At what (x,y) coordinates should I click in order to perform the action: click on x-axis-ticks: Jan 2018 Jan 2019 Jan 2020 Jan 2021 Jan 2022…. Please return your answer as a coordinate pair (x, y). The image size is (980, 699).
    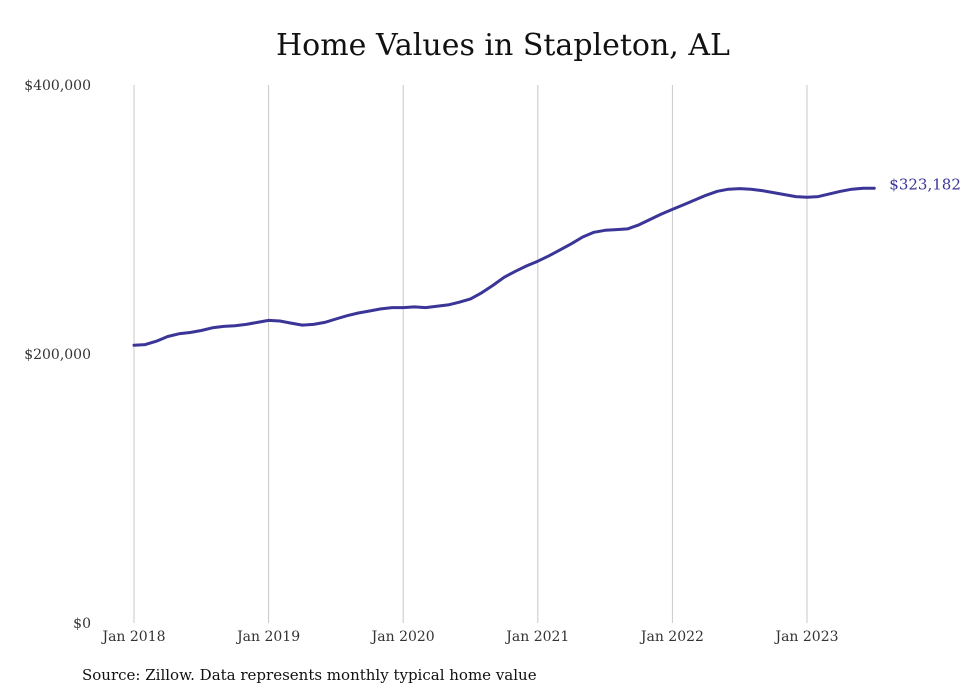
    Looking at the image, I should click on (469, 637).